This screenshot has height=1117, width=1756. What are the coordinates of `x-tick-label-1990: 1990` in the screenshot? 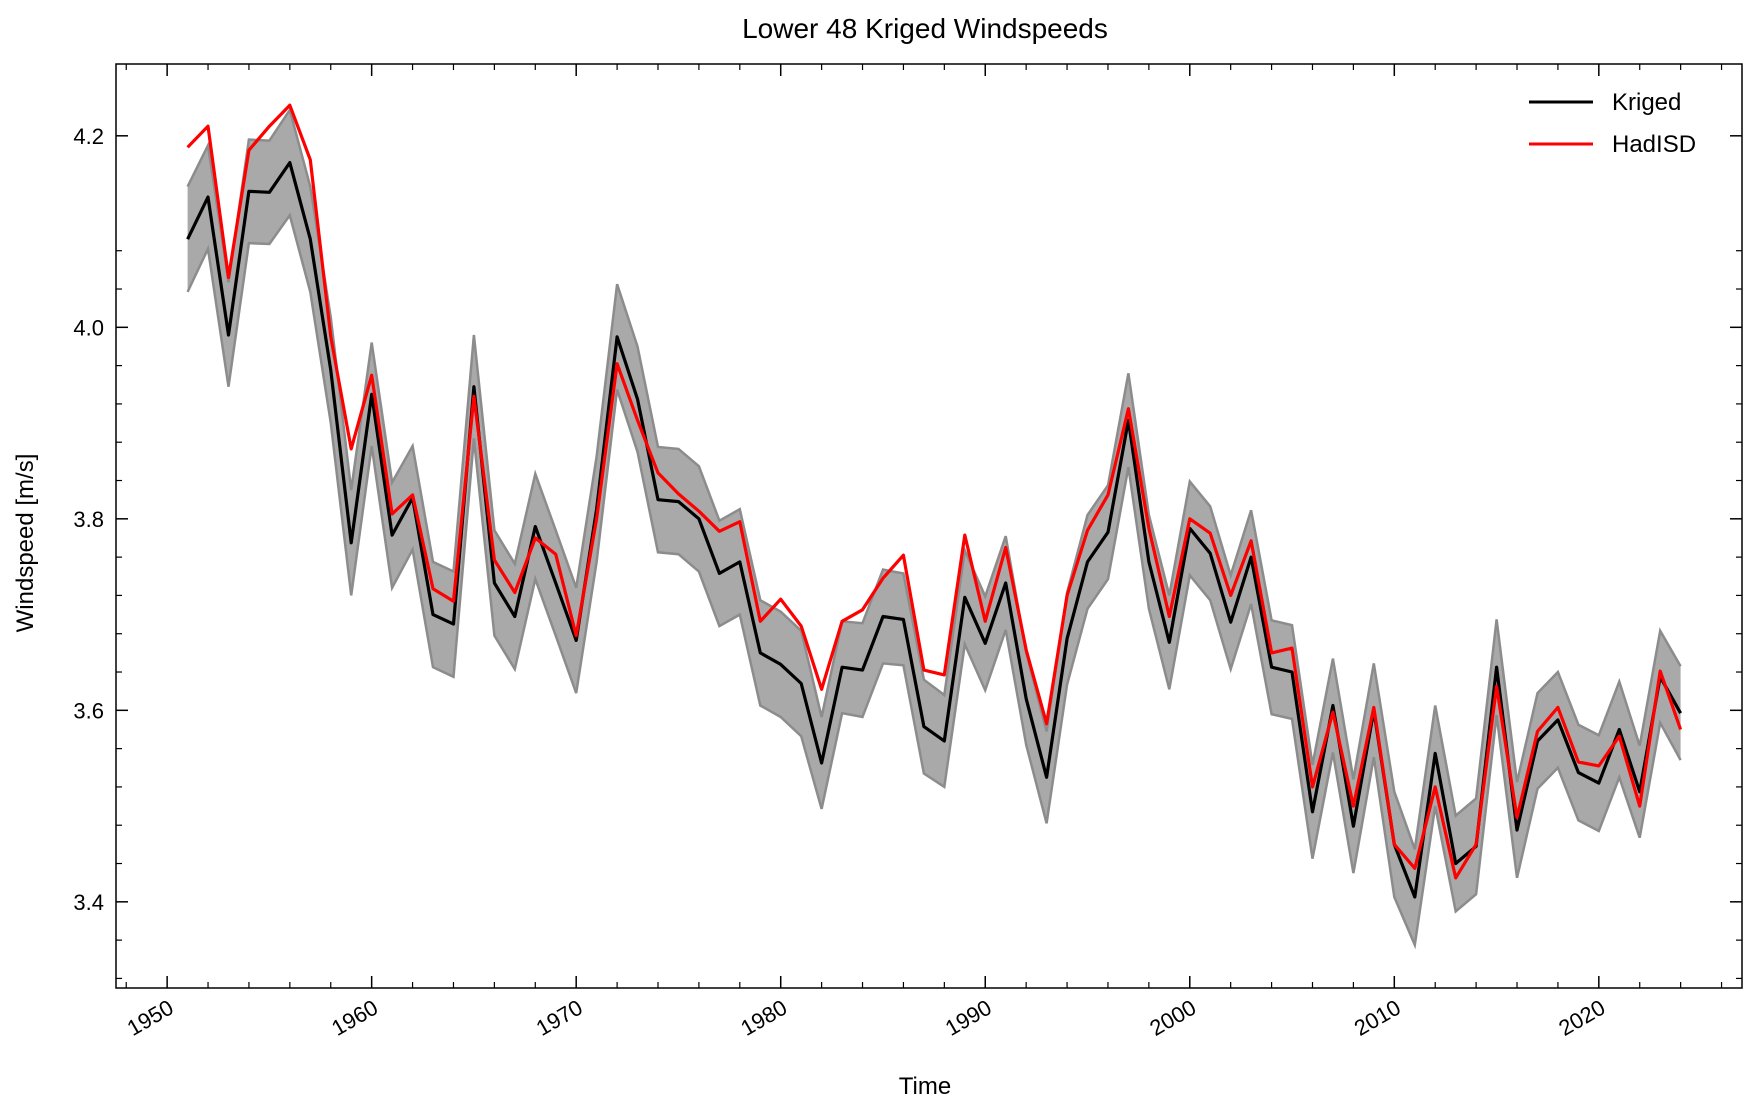 It's located at (968, 1018).